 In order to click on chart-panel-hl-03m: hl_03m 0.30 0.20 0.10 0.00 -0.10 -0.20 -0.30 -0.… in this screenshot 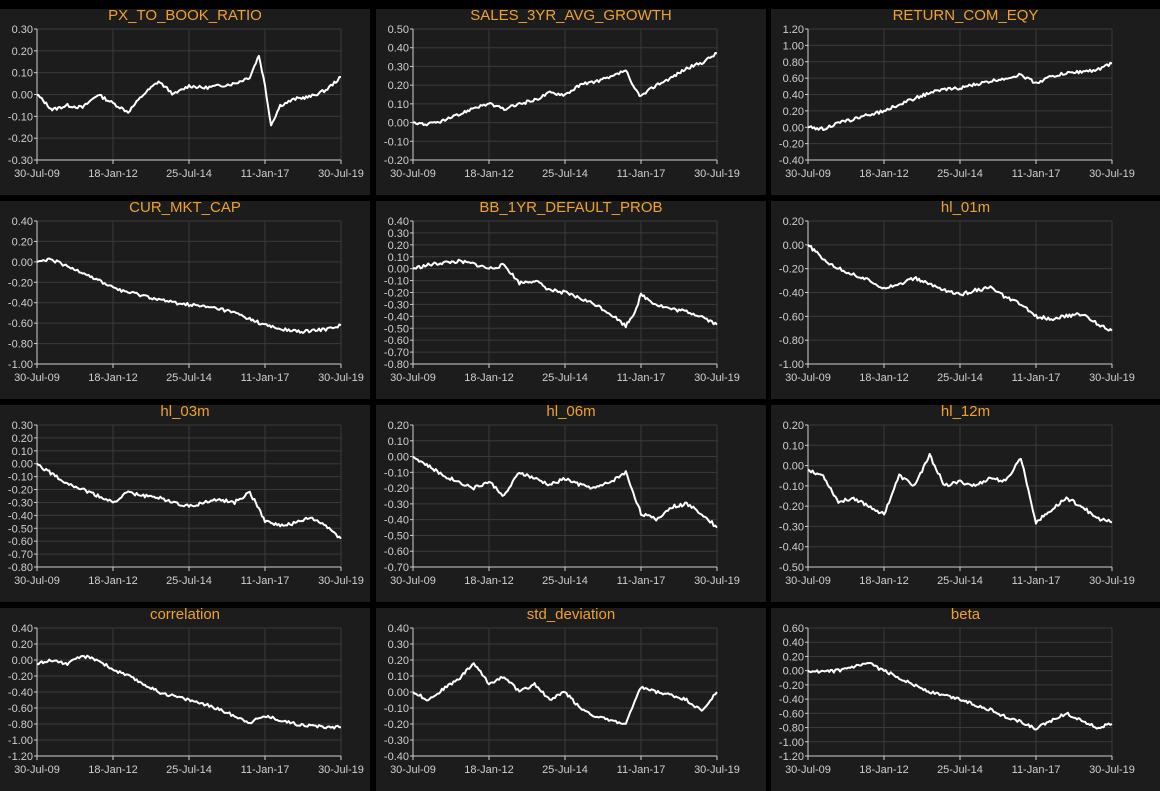, I will do `click(185, 502)`.